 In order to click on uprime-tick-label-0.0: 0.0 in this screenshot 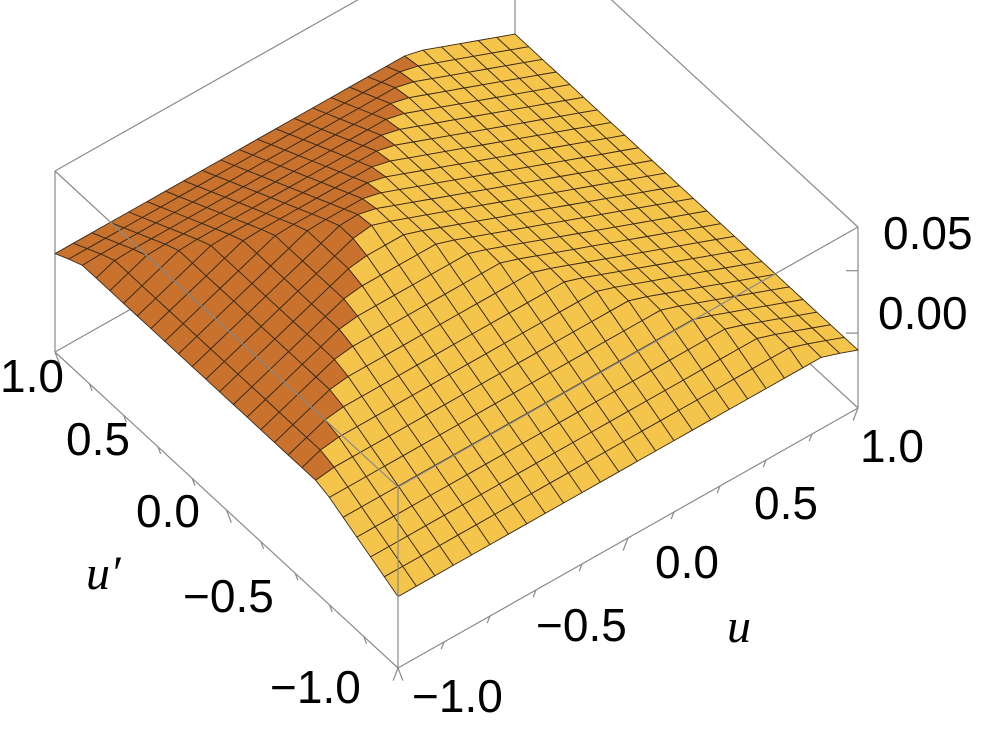, I will do `click(168, 511)`.